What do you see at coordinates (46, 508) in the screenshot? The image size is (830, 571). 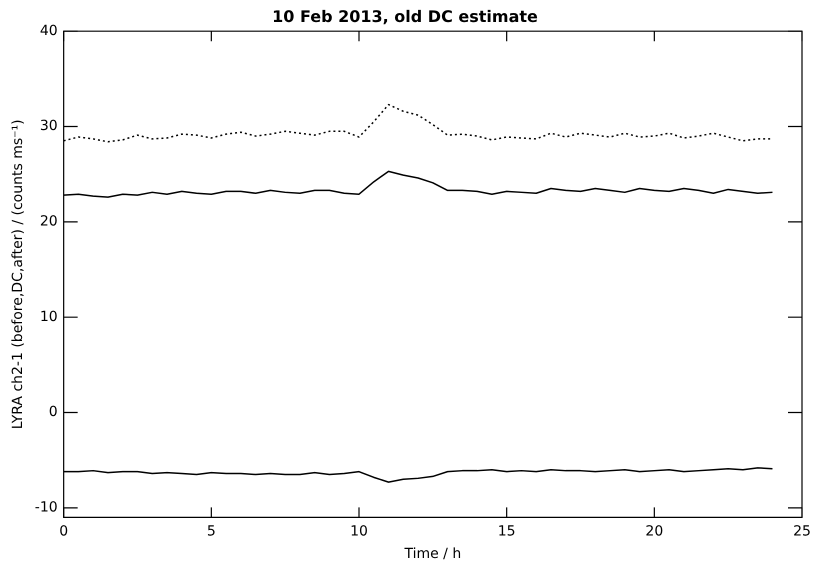 I see `y-tick-label: -10` at bounding box center [46, 508].